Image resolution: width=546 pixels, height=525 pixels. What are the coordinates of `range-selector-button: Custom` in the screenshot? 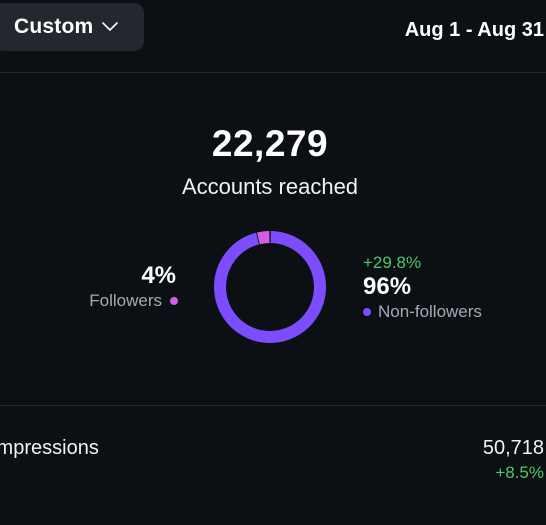 It's located at (72, 27).